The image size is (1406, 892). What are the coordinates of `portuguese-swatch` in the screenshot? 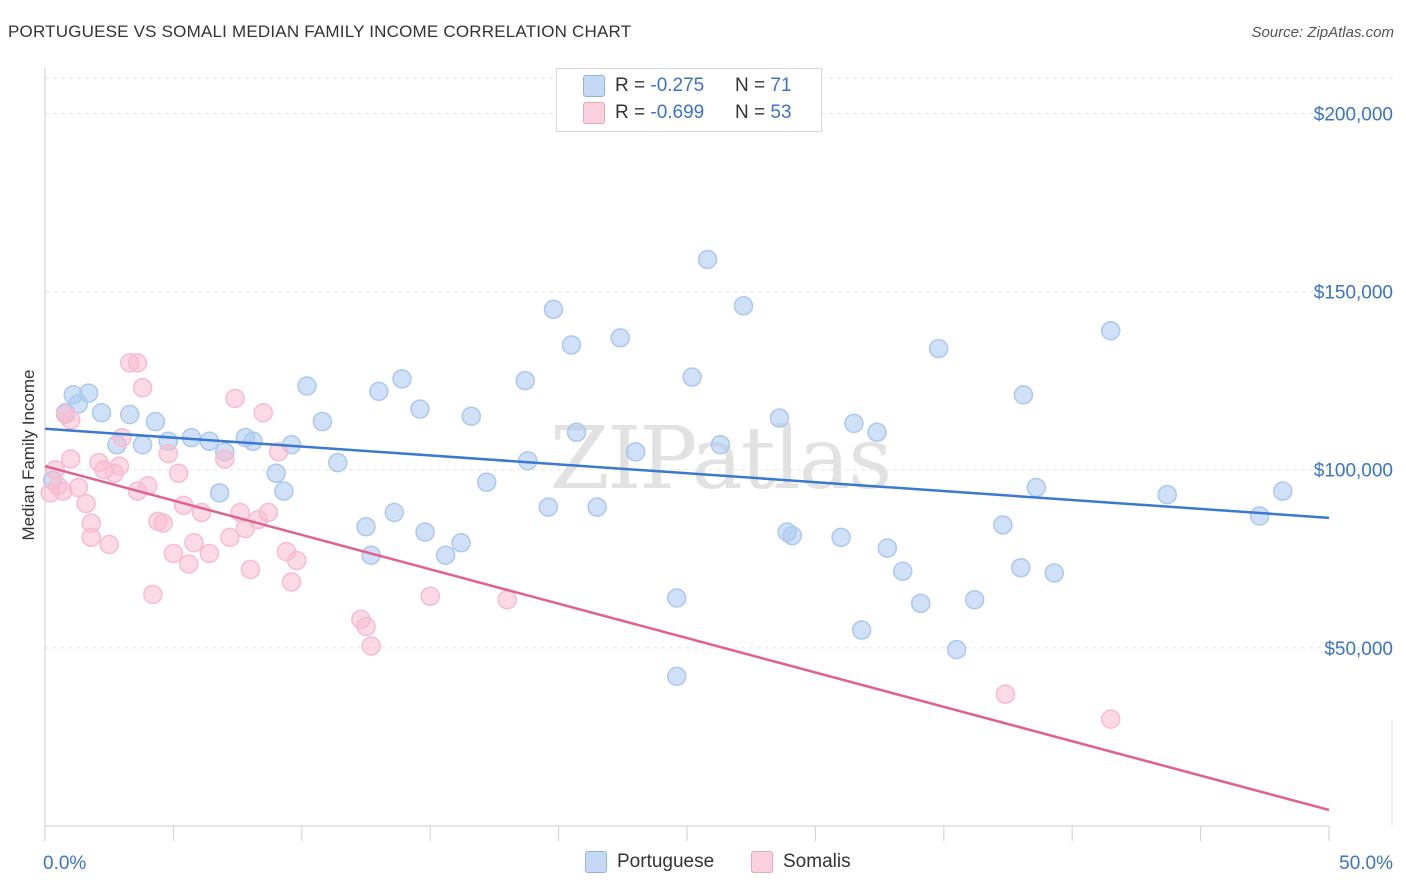 It's located at (594, 86).